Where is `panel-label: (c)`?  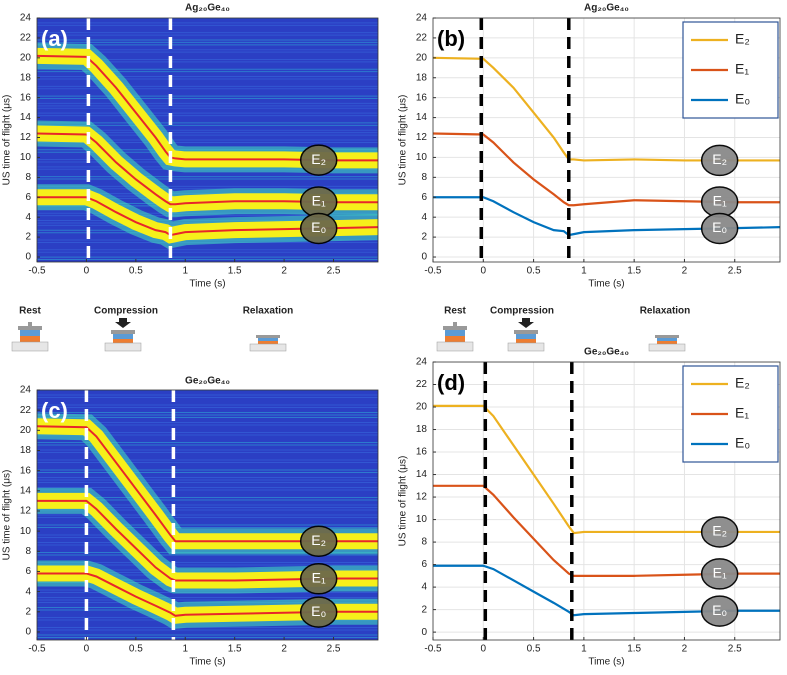 panel-label: (c) is located at coordinates (54, 410).